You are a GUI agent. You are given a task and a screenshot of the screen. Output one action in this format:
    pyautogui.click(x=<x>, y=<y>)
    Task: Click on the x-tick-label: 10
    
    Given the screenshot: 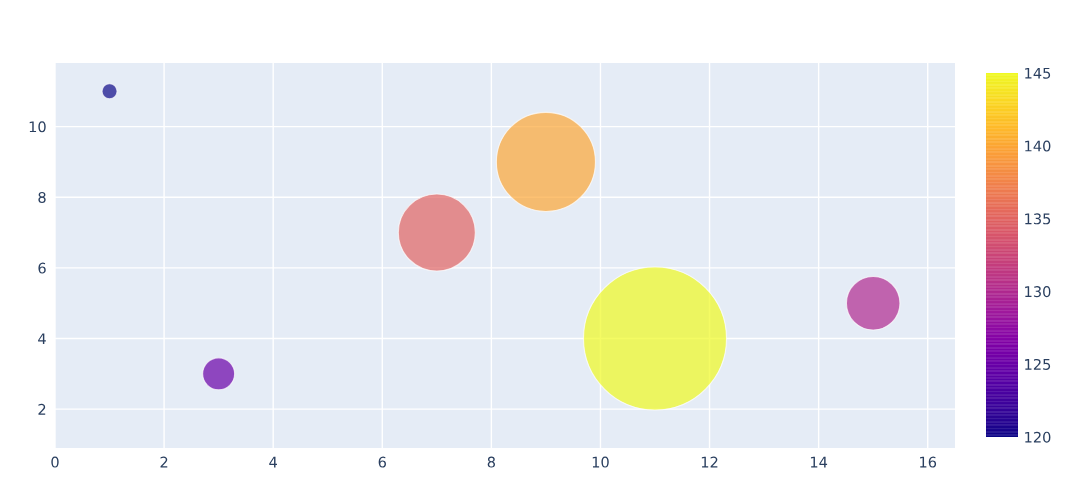 What is the action you would take?
    pyautogui.click(x=600, y=462)
    